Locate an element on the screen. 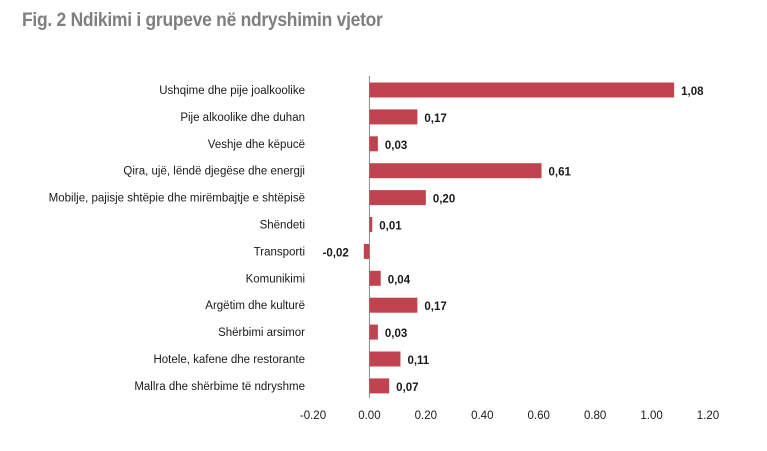  data-label: 0,07 is located at coordinates (407, 388).